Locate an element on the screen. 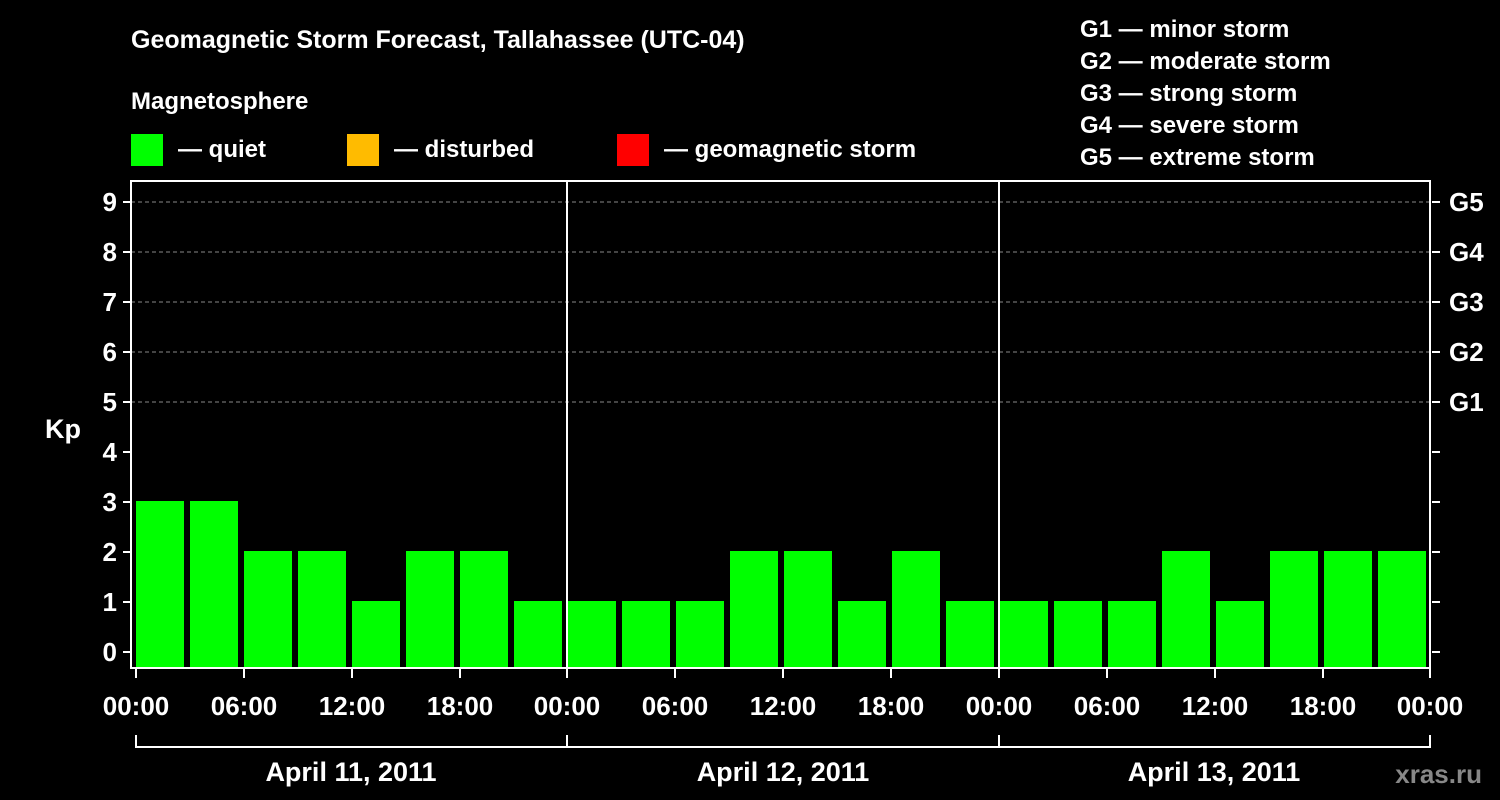 Image resolution: width=1500 pixels, height=800 pixels. day-label: April 12, 2011 is located at coordinates (783, 772).